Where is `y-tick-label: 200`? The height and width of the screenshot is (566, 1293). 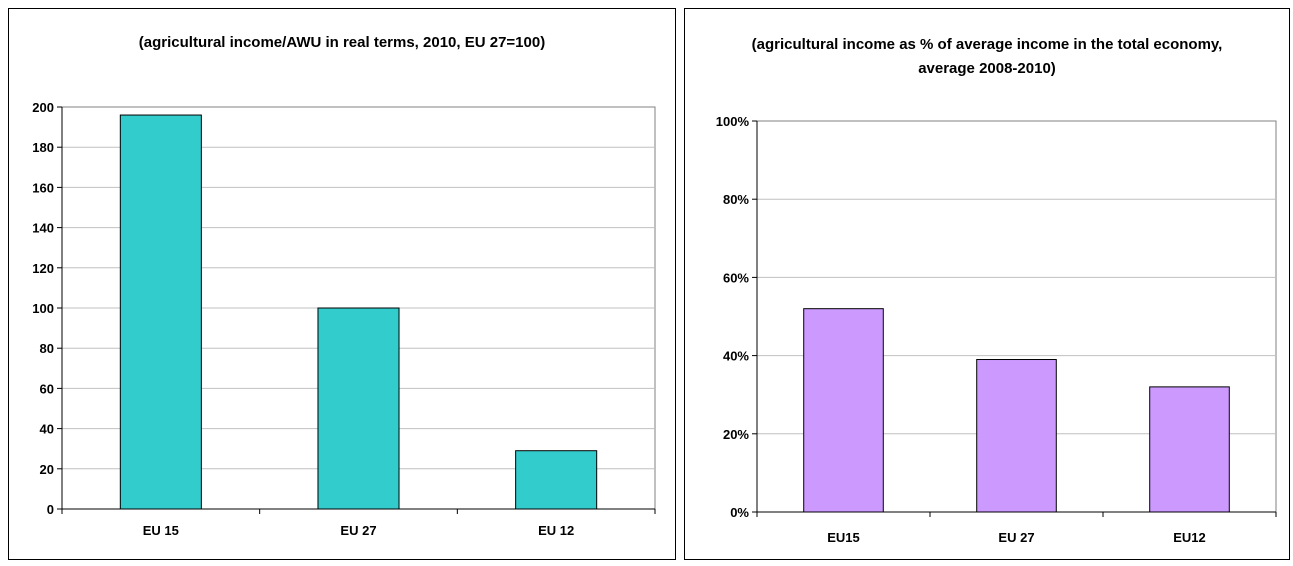 y-tick-label: 200 is located at coordinates (43, 107).